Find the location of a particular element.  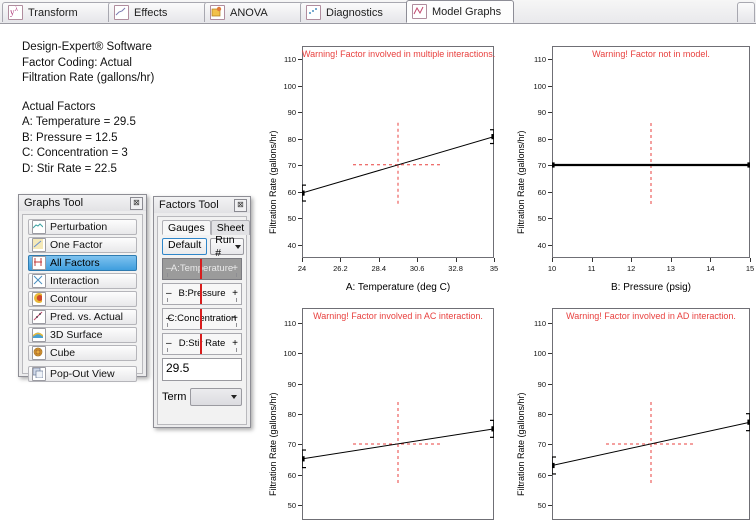

gauge-b-pressure: – B:Pressure + is located at coordinates (202, 294).